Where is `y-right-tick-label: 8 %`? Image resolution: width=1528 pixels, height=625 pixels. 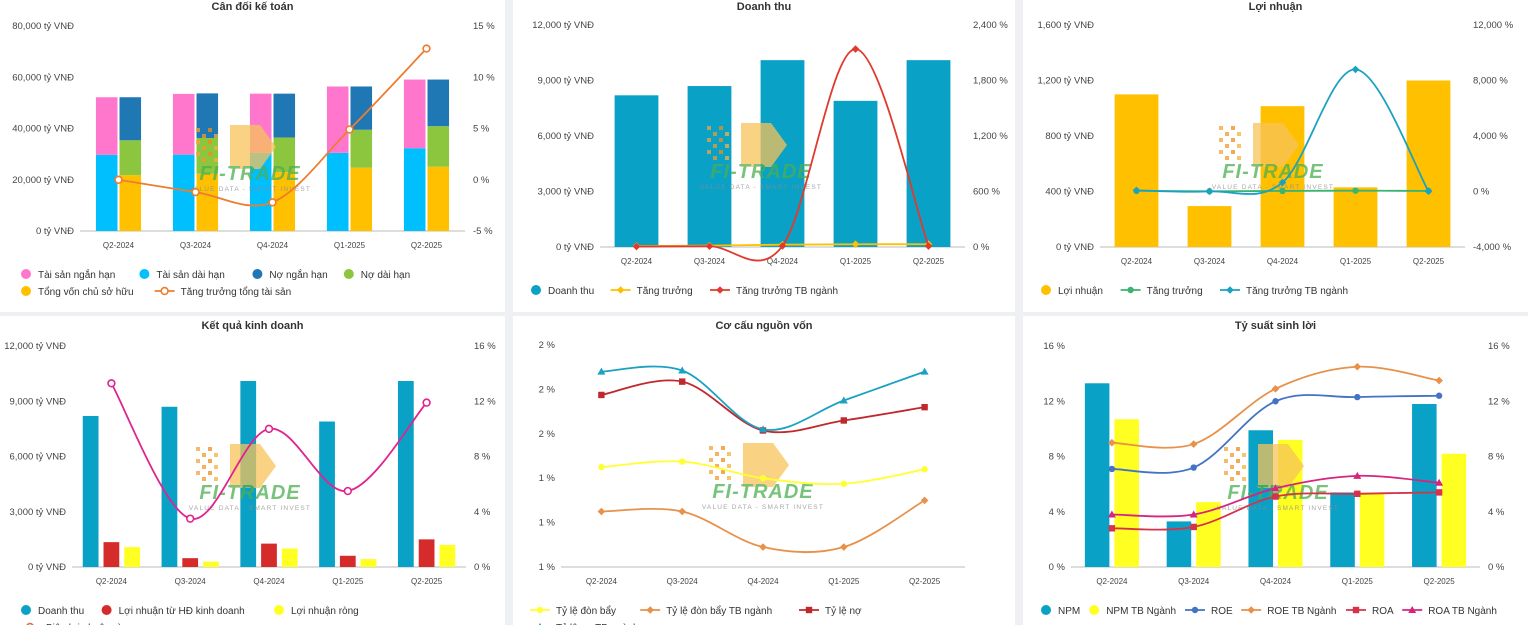 y-right-tick-label: 8 % is located at coordinates (482, 457).